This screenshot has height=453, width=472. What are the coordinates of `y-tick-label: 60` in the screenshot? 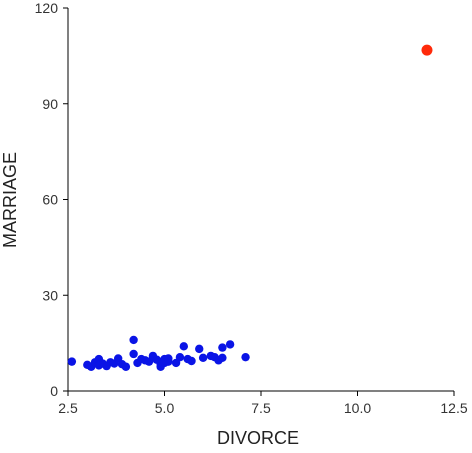 It's located at (50, 200).